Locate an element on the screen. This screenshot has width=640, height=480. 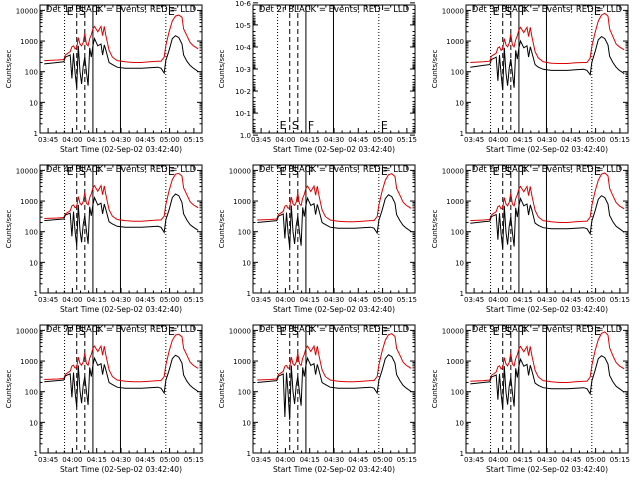
y-tick-label: 10-4 is located at coordinates (243, 48).